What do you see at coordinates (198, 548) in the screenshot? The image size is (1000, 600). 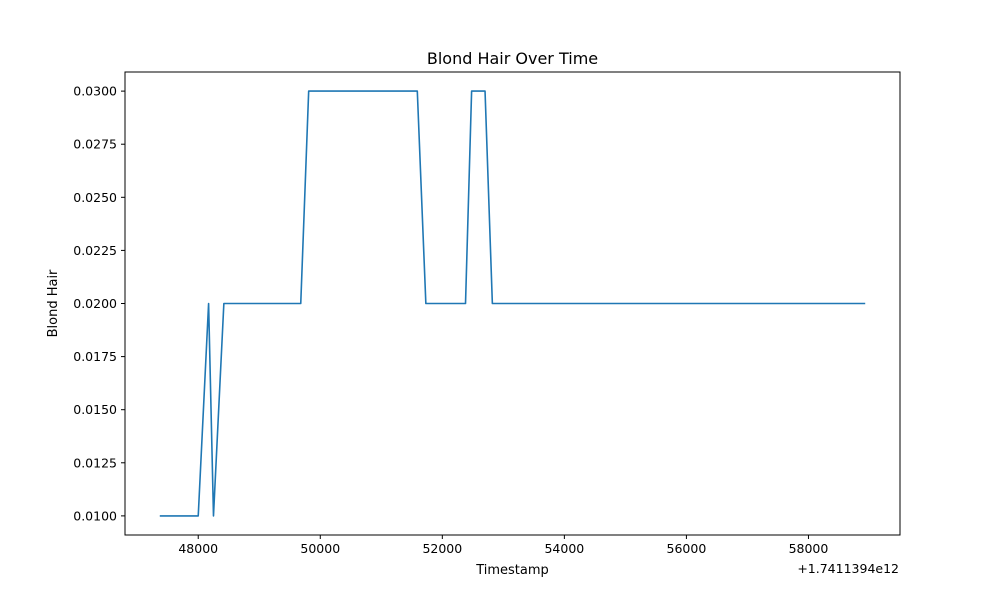 I see `x-tick-label: 48000` at bounding box center [198, 548].